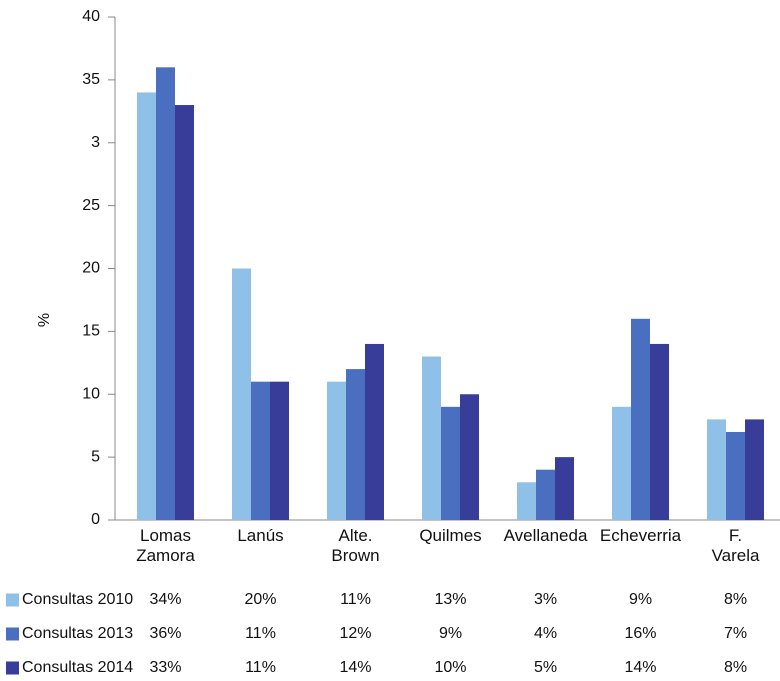  I want to click on table-value: 5%, so click(545, 667).